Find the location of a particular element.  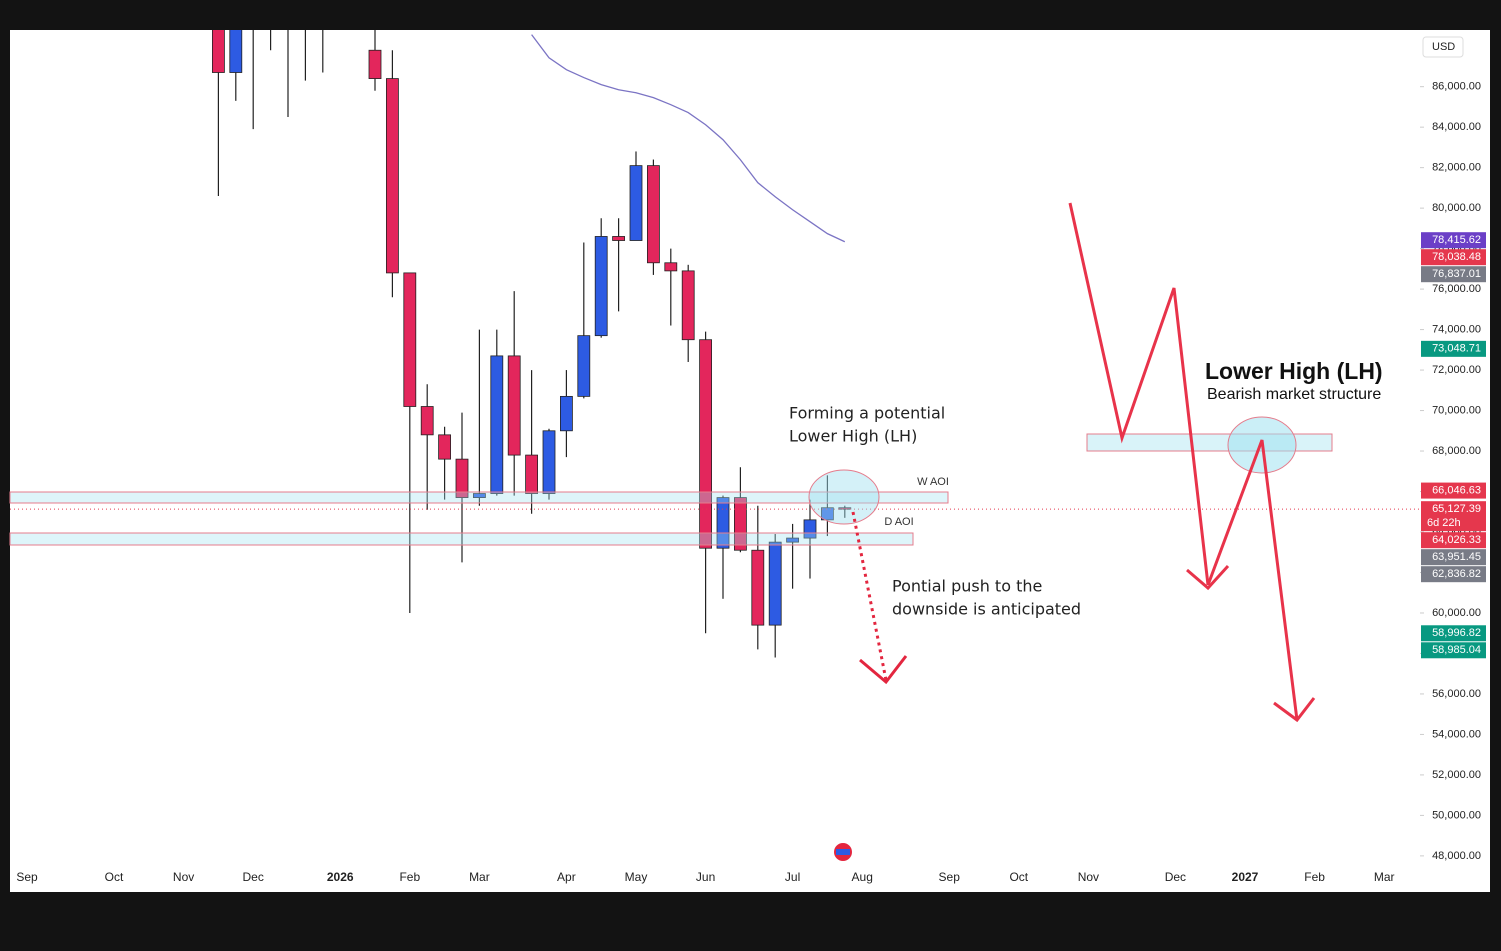

price-label: 76,837.01 is located at coordinates (1456, 274).